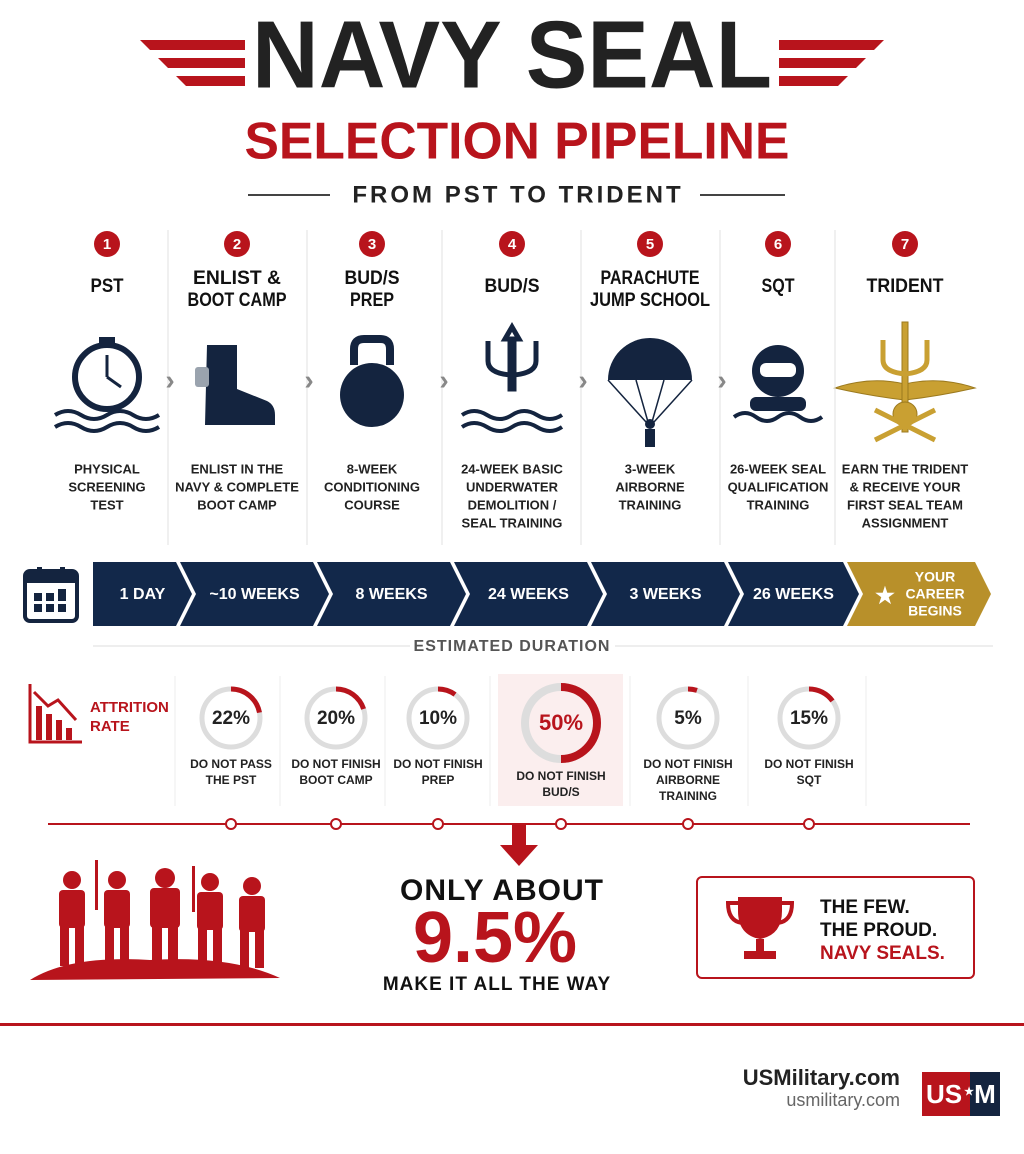 This screenshot has height=1154, width=1024. What do you see at coordinates (688, 796) in the screenshot?
I see `attrition-caption: TRAINING` at bounding box center [688, 796].